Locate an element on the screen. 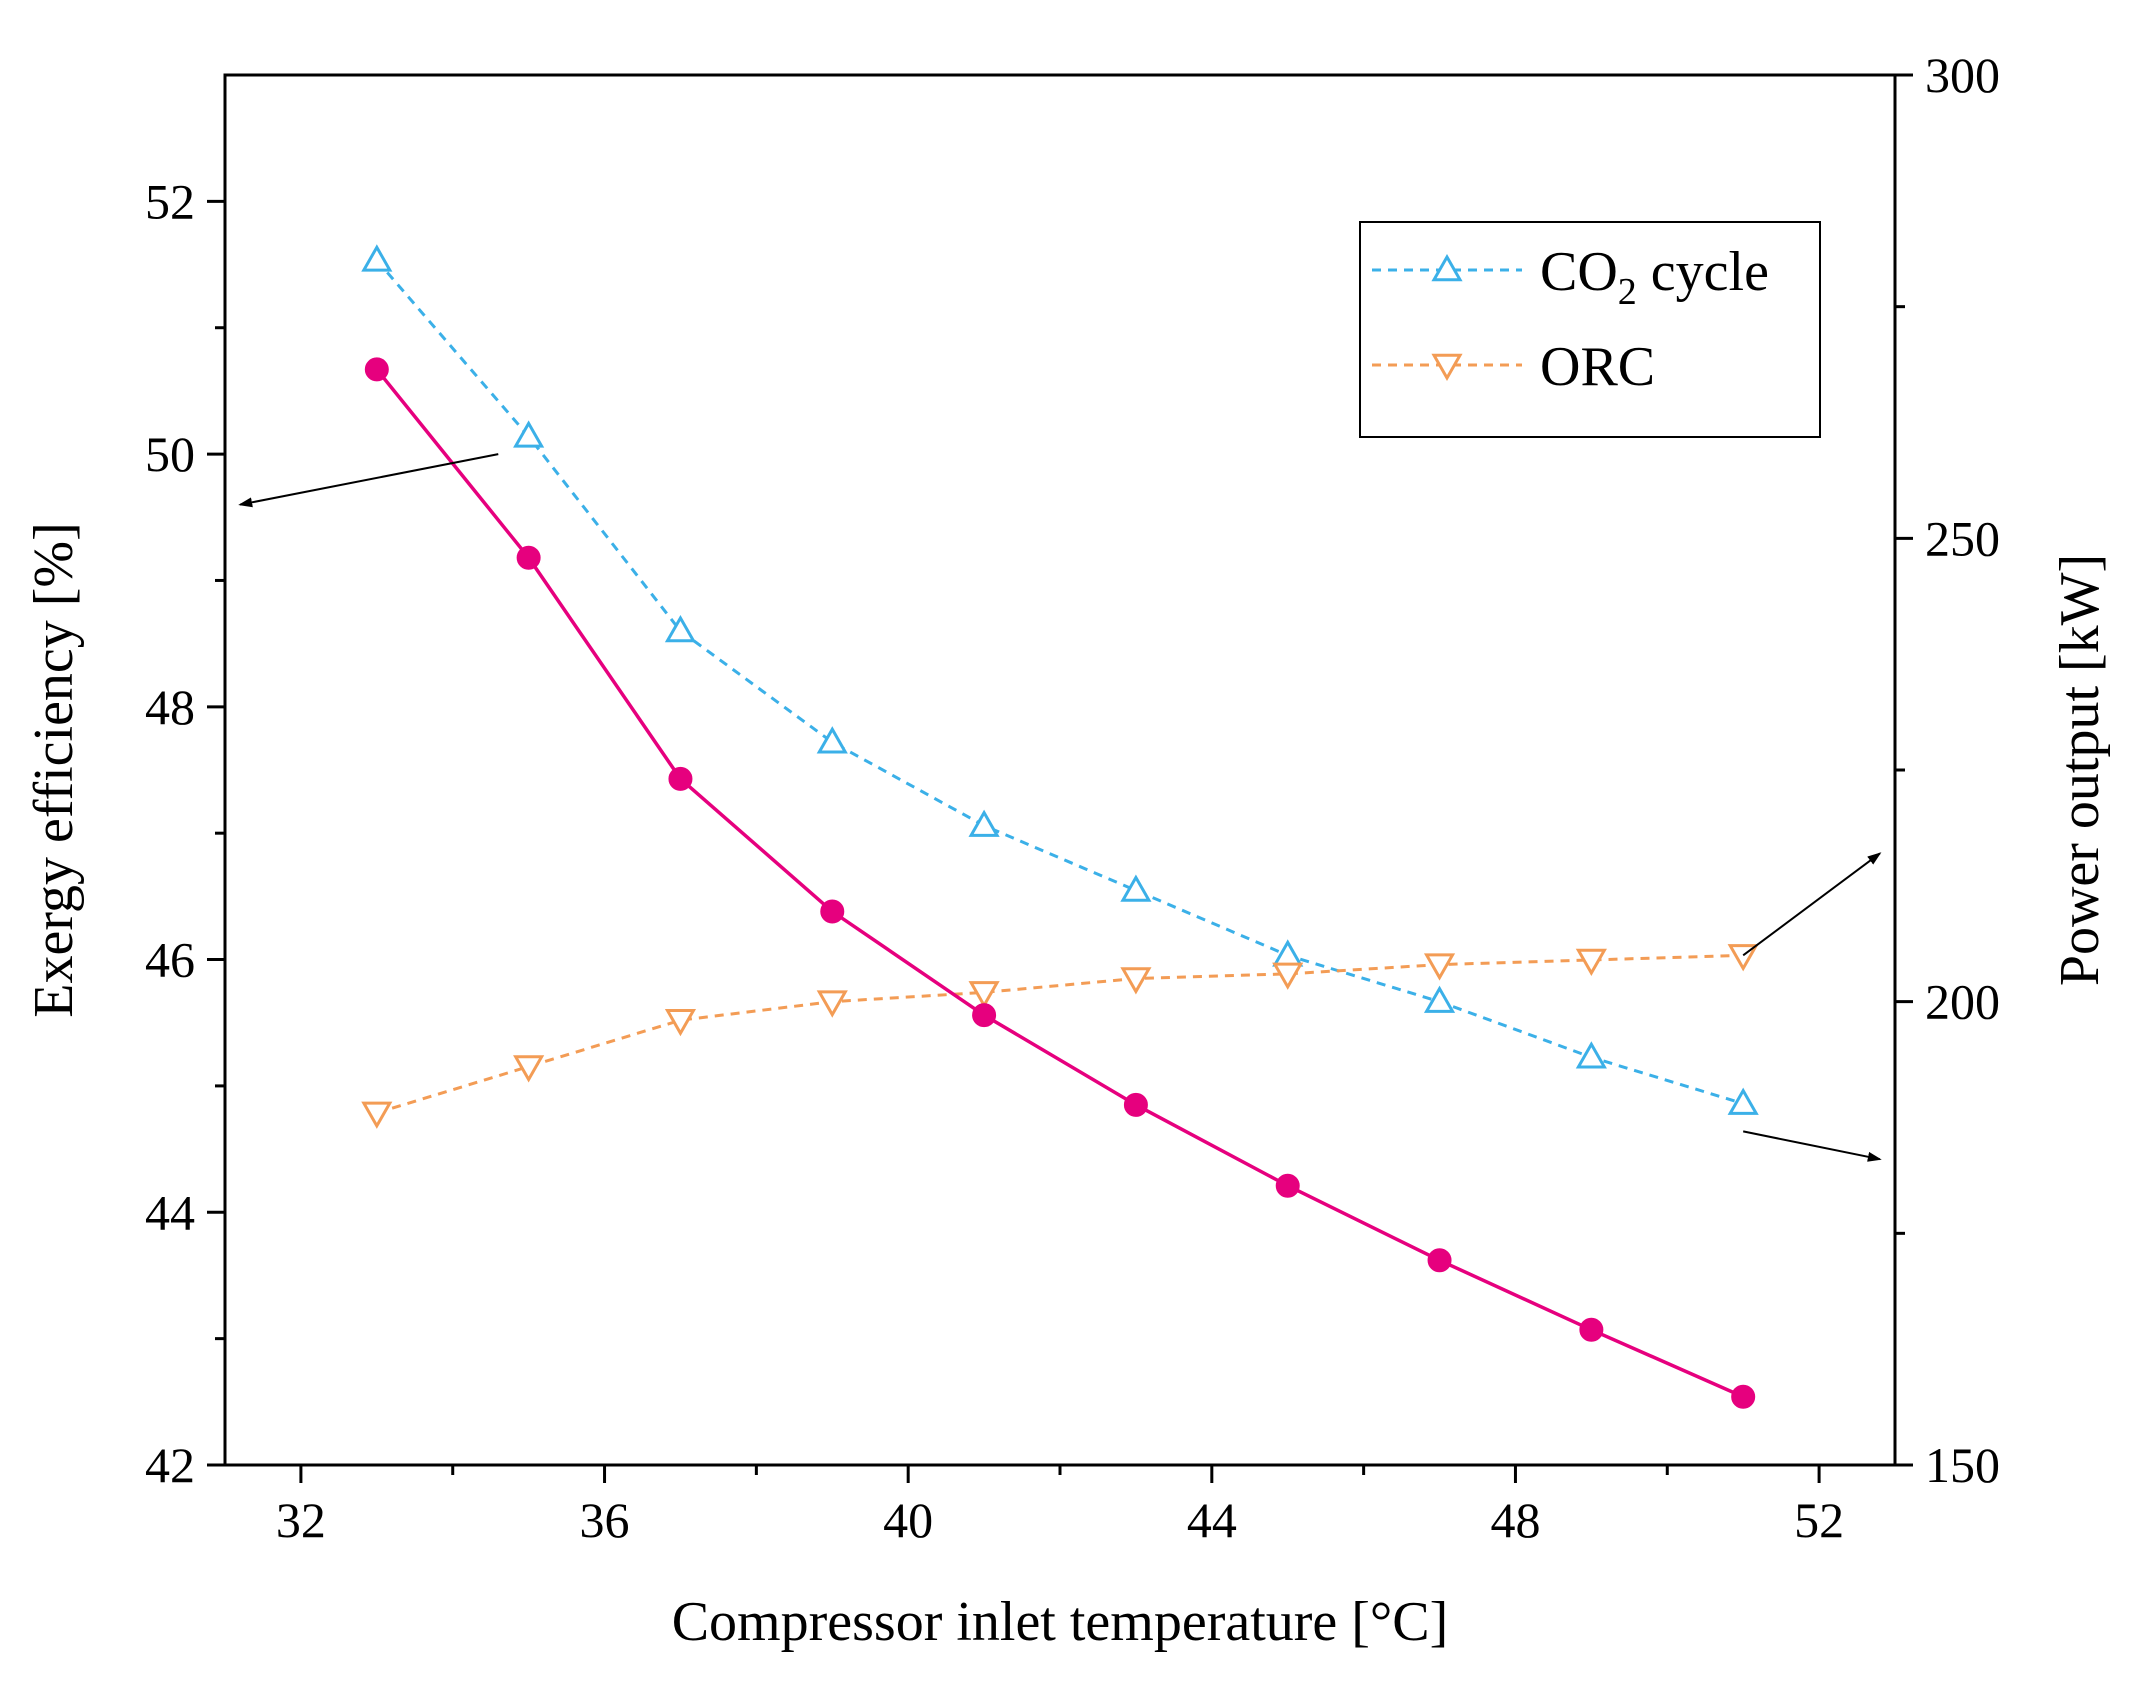 Image resolution: width=2138 pixels, height=1682 pixels. y-left-tick-label: 52 is located at coordinates (170, 201).